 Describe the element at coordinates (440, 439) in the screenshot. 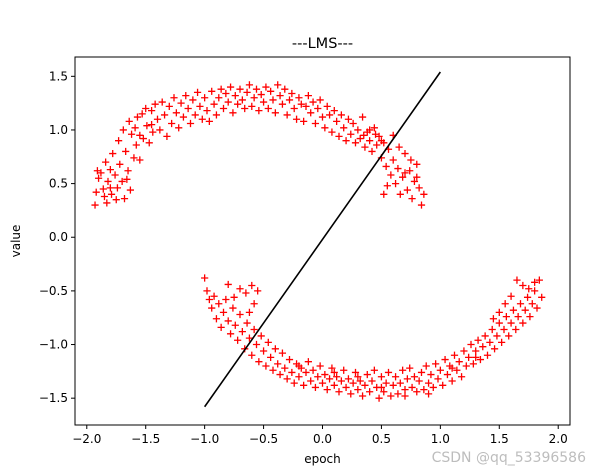

I see `x-tick-label: 1.0` at that location.